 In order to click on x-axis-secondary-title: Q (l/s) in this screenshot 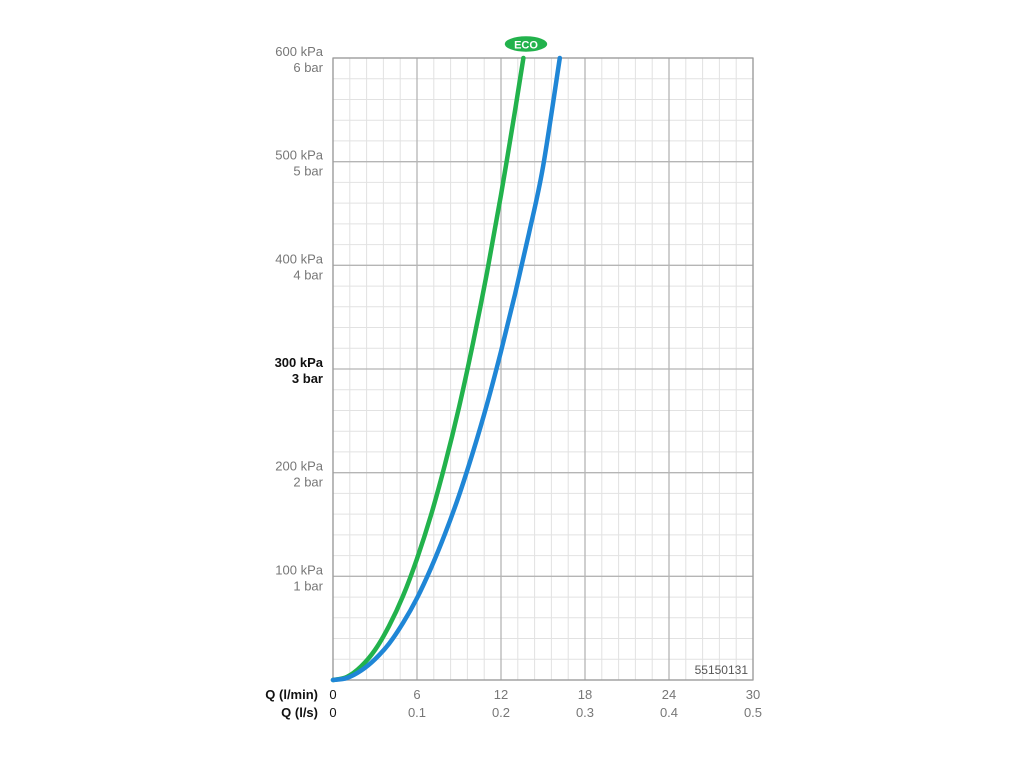, I will do `click(299, 712)`.